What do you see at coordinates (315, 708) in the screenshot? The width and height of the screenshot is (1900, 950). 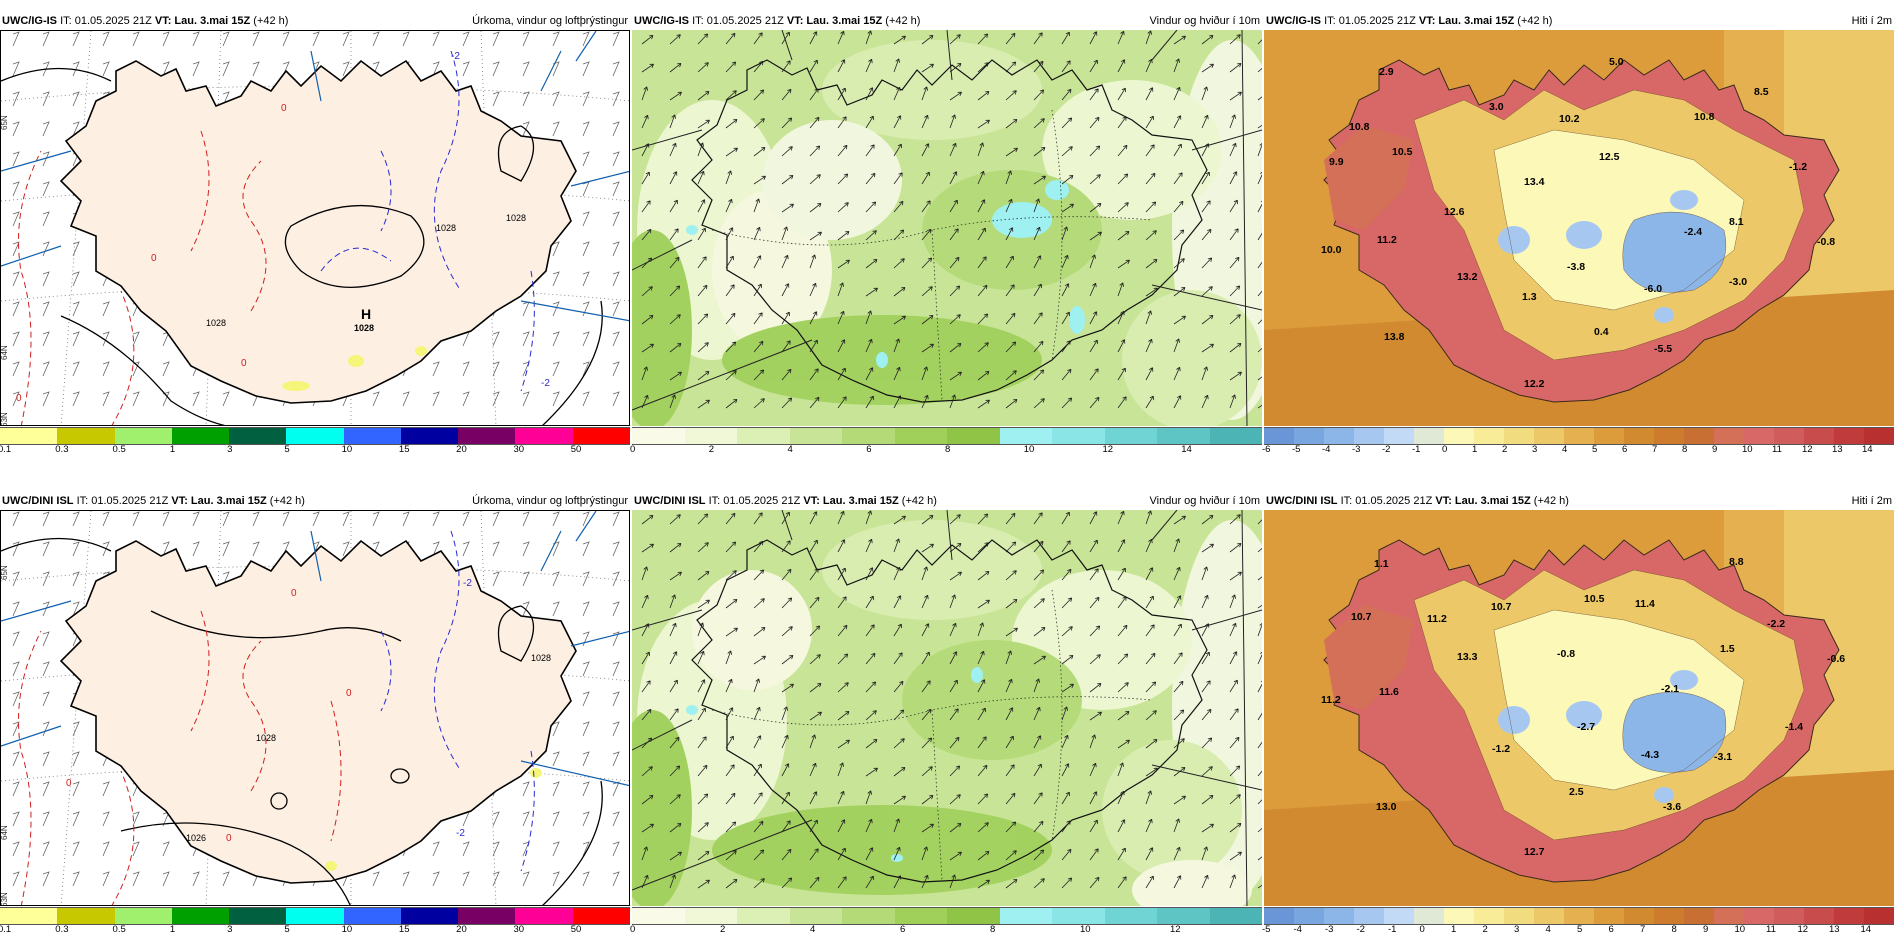 I see `precip-map: 1028 1026 1028 0 0 0 0 -2 -2 65N 64N 63N` at bounding box center [315, 708].